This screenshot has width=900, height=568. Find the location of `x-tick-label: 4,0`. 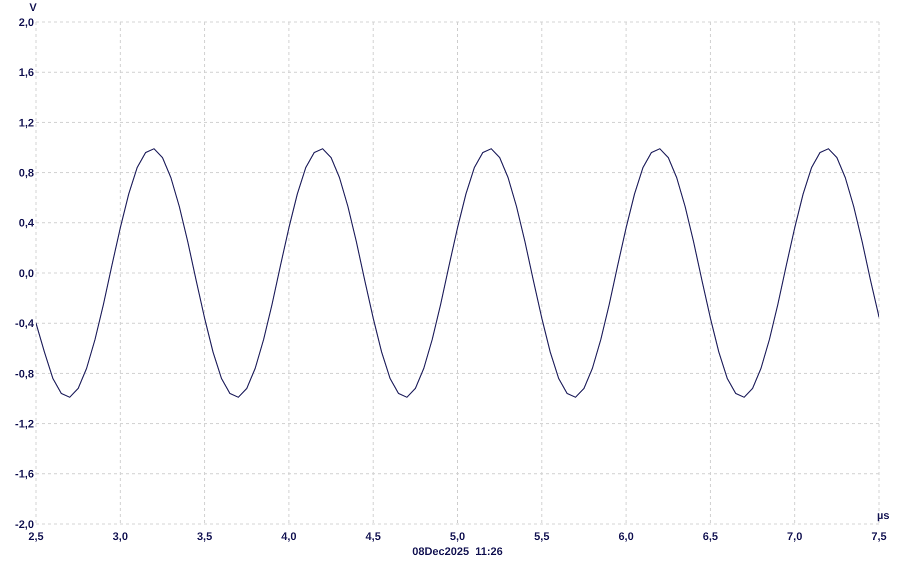

x-tick-label: 4,0 is located at coordinates (289, 536).